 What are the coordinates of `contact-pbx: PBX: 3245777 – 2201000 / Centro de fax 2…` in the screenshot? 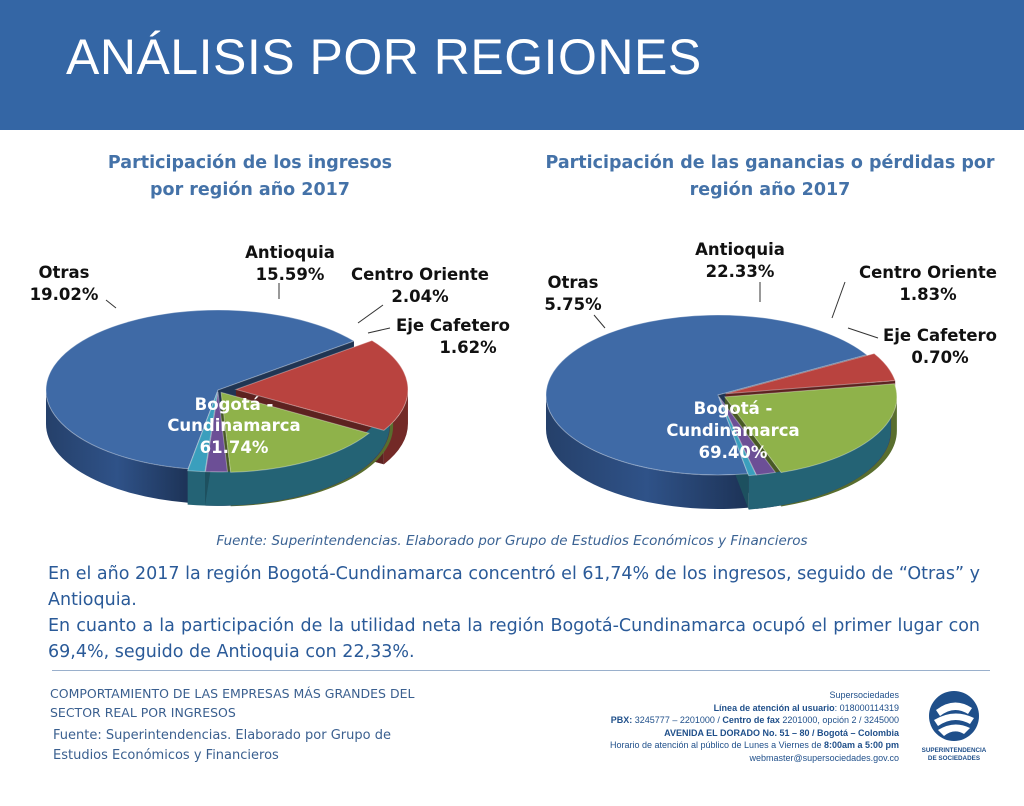 It's located at (754, 720).